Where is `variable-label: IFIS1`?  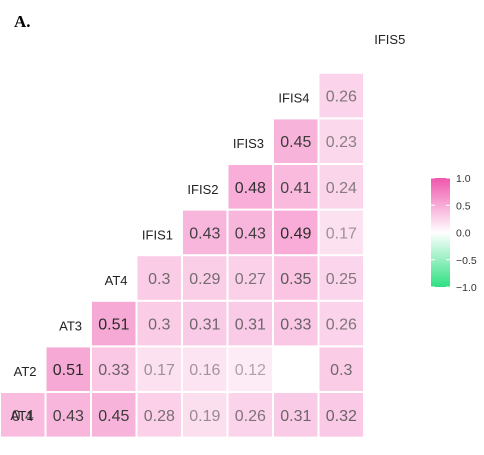 variable-label: IFIS1 is located at coordinates (157, 234).